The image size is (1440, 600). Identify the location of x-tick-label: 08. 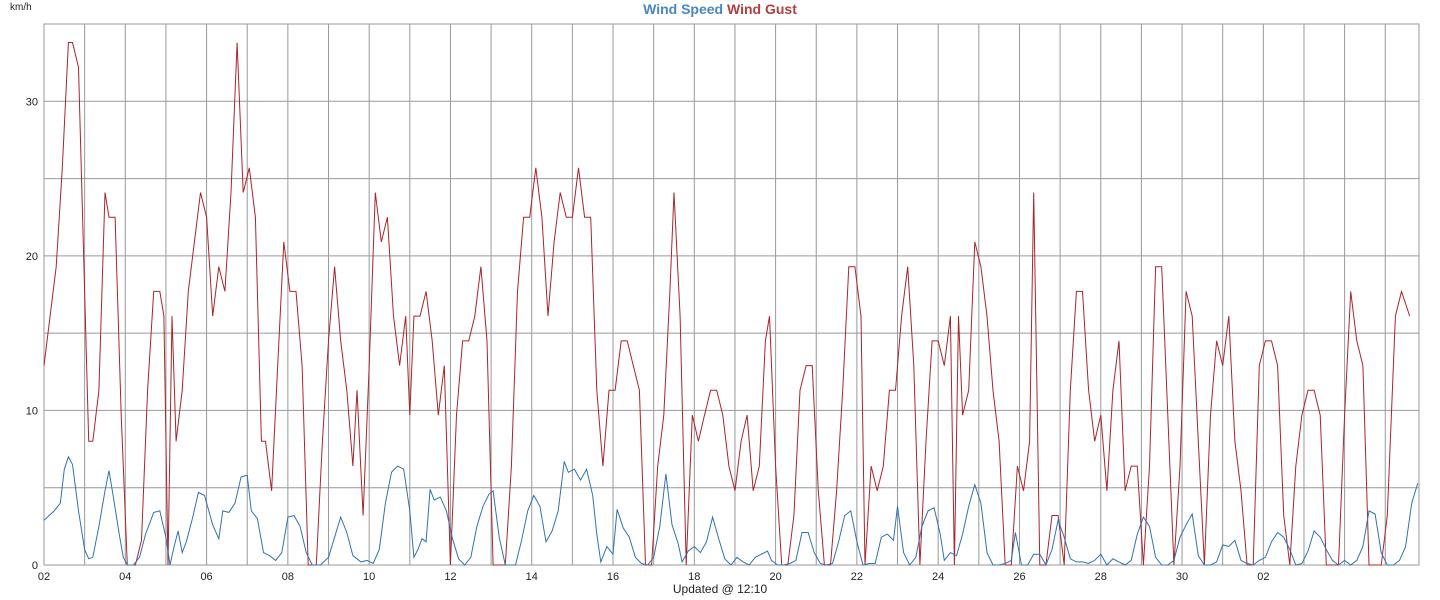
(288, 577).